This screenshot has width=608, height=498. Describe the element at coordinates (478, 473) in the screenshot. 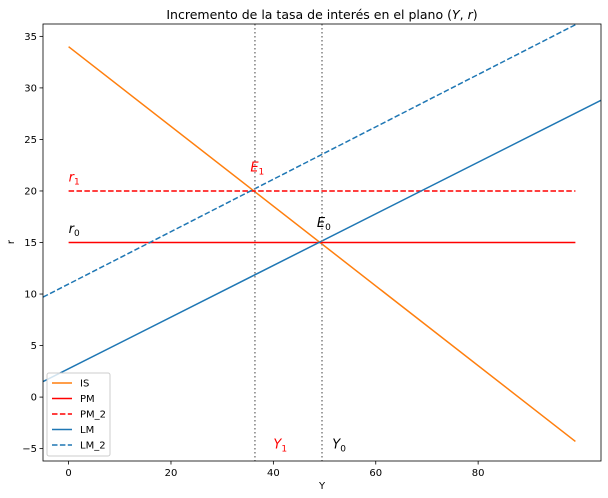

I see `x-tick-label-4: 80` at that location.